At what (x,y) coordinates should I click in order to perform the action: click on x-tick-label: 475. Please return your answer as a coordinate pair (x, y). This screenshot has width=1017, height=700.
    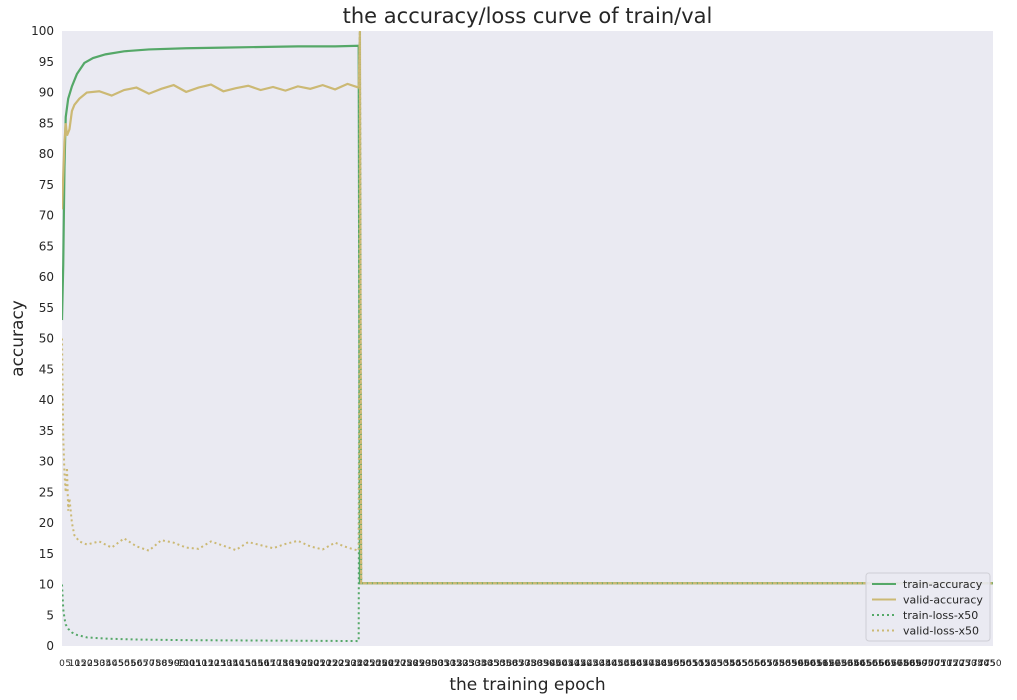
    Looking at the image, I should click on (651, 664).